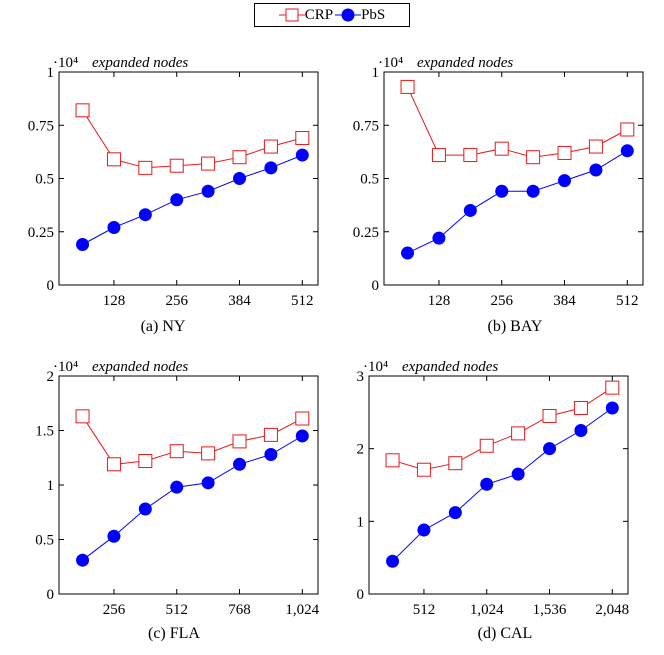 The height and width of the screenshot is (655, 664). What do you see at coordinates (612, 610) in the screenshot?
I see `x-tick-label-cal: 2,048` at bounding box center [612, 610].